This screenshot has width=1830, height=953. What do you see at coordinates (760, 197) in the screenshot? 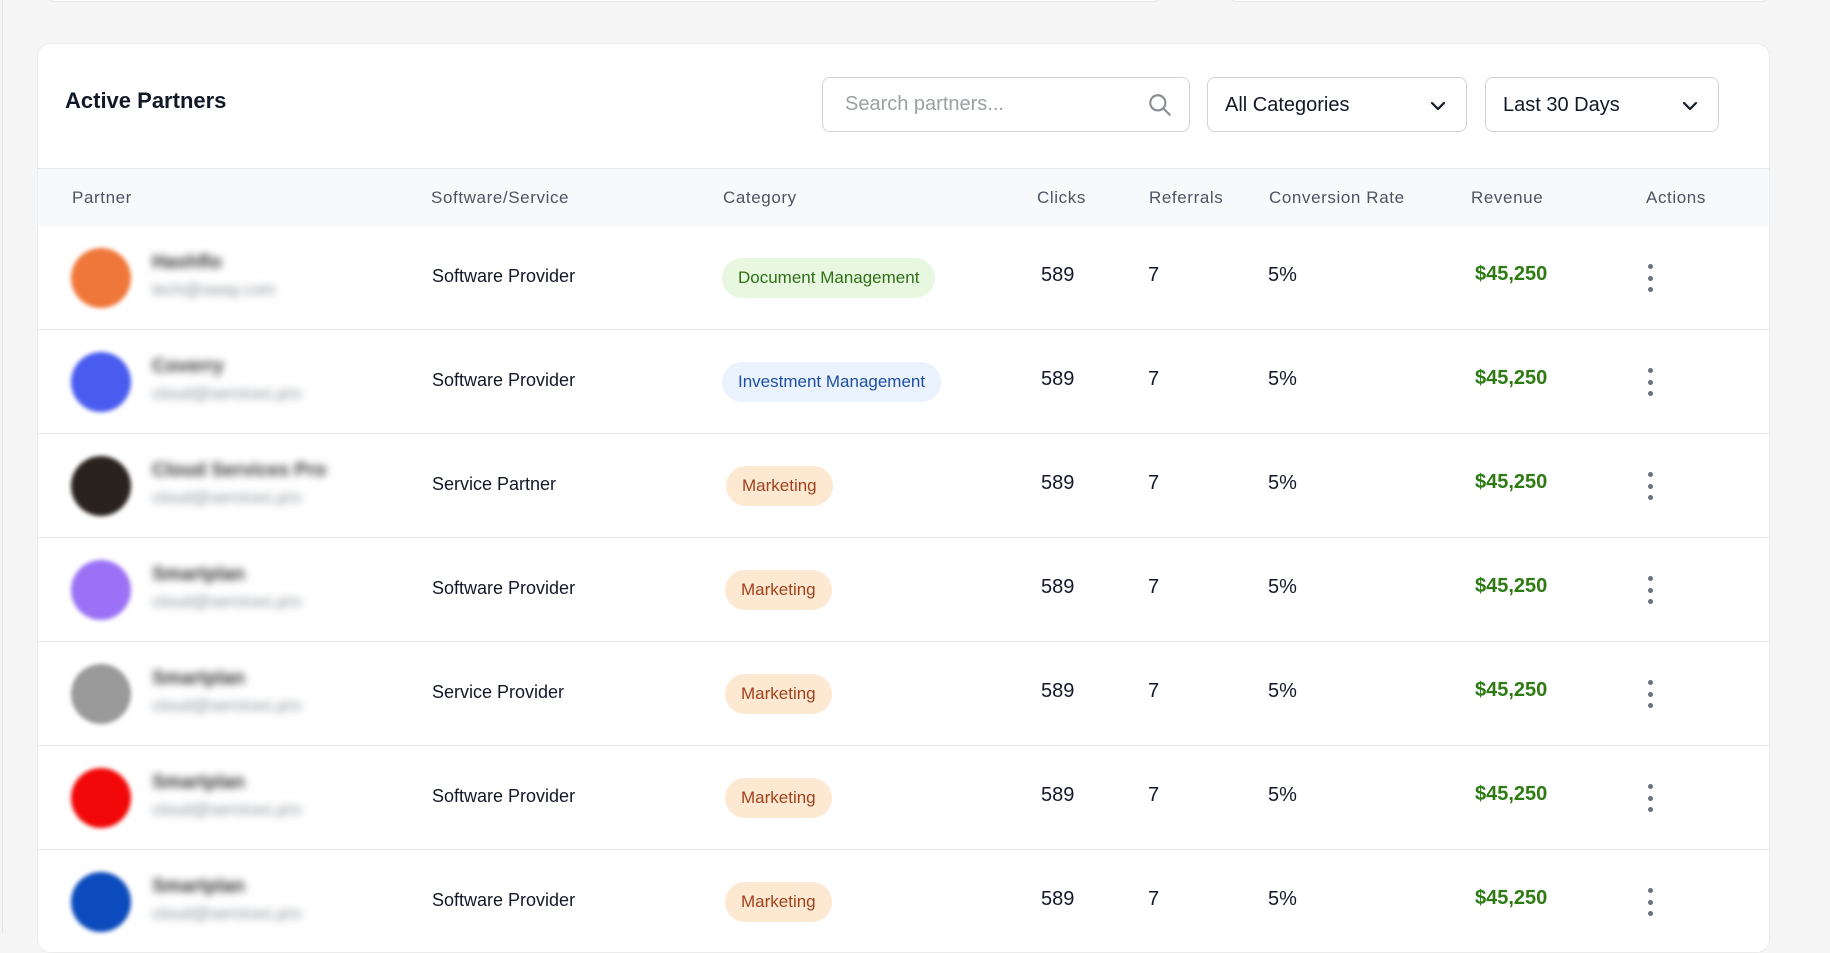
I see `column-header-category: Category` at bounding box center [760, 197].